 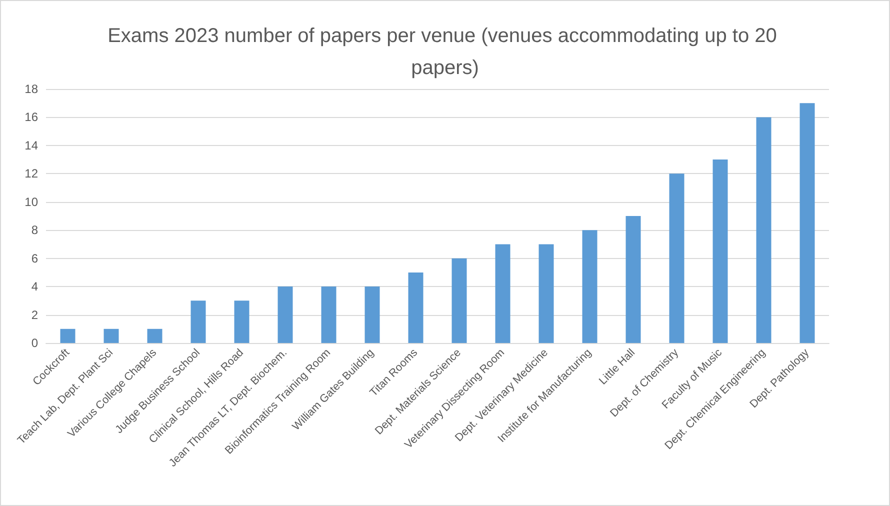 What do you see at coordinates (34, 343) in the screenshot?
I see `y-tick-label: 0` at bounding box center [34, 343].